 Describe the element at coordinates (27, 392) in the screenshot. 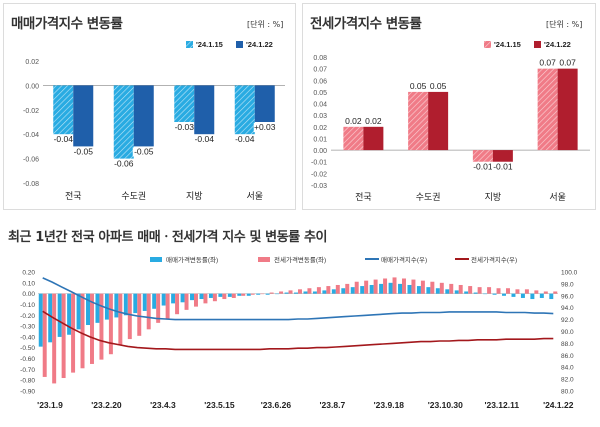

I see `trend-left-ytick: -0.90` at that location.